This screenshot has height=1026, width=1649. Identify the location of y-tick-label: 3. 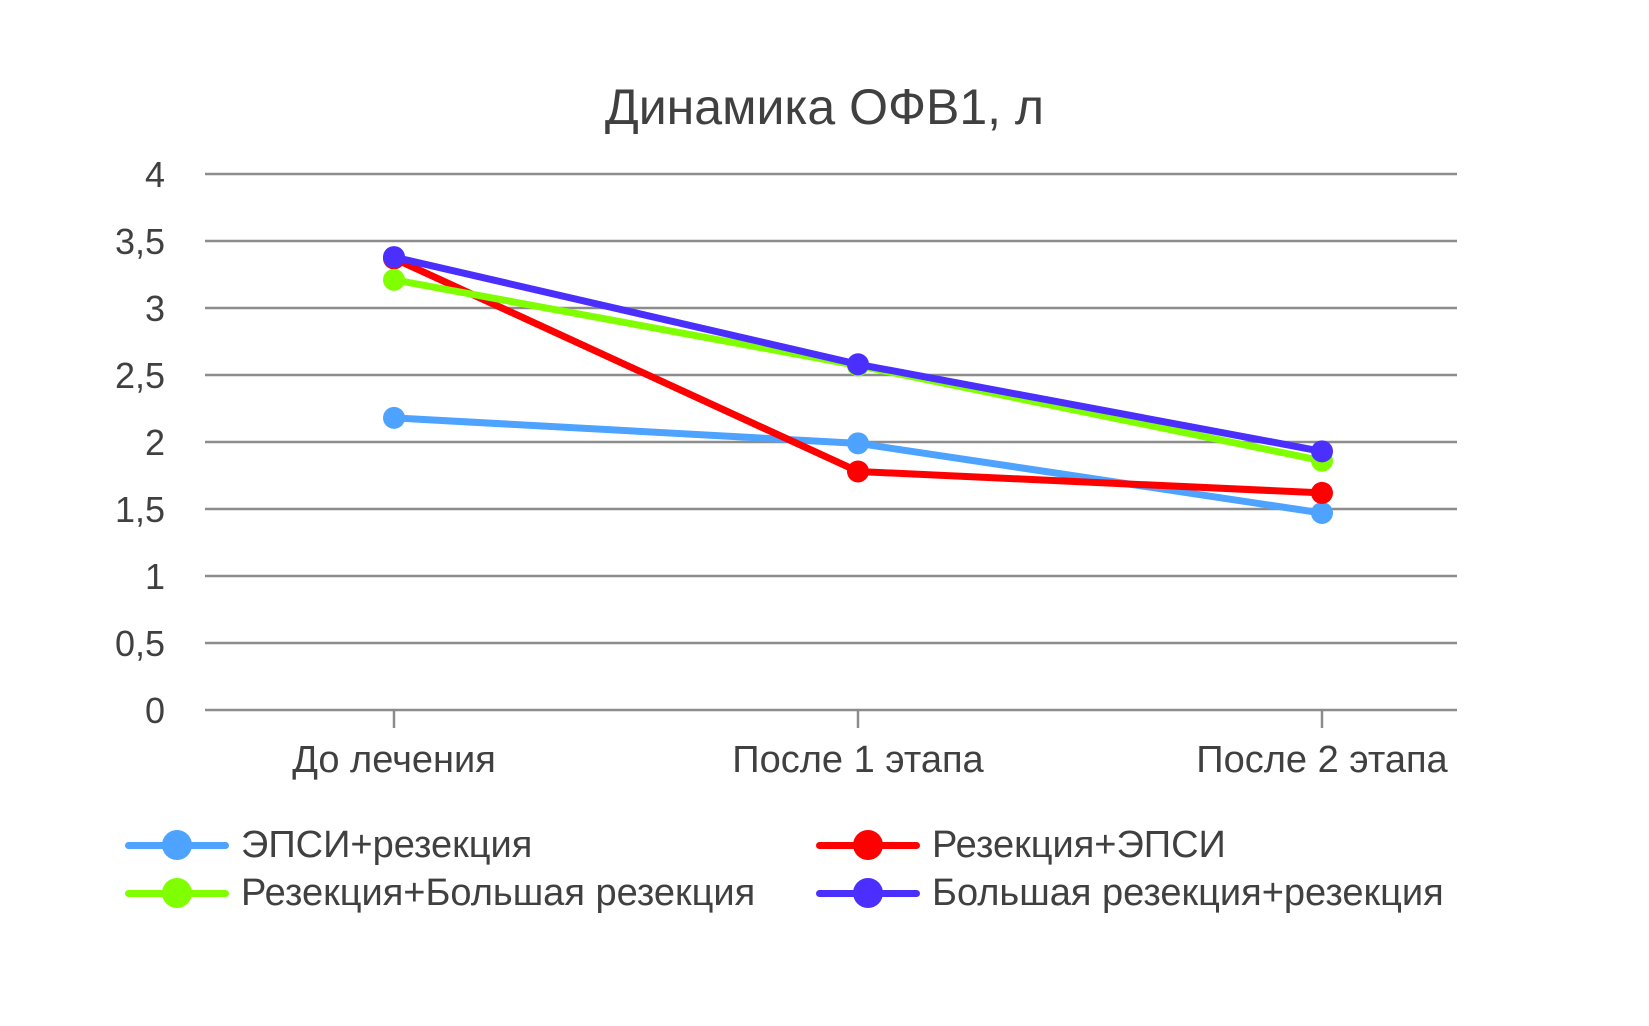
(155, 308).